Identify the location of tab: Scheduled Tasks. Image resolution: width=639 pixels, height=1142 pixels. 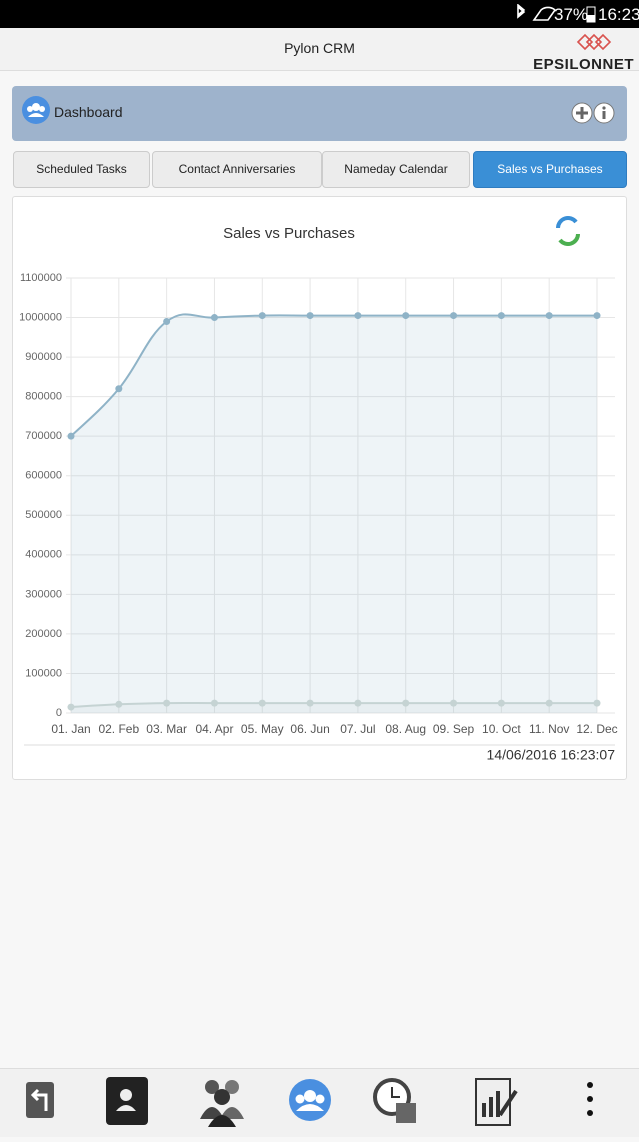
(81, 169).